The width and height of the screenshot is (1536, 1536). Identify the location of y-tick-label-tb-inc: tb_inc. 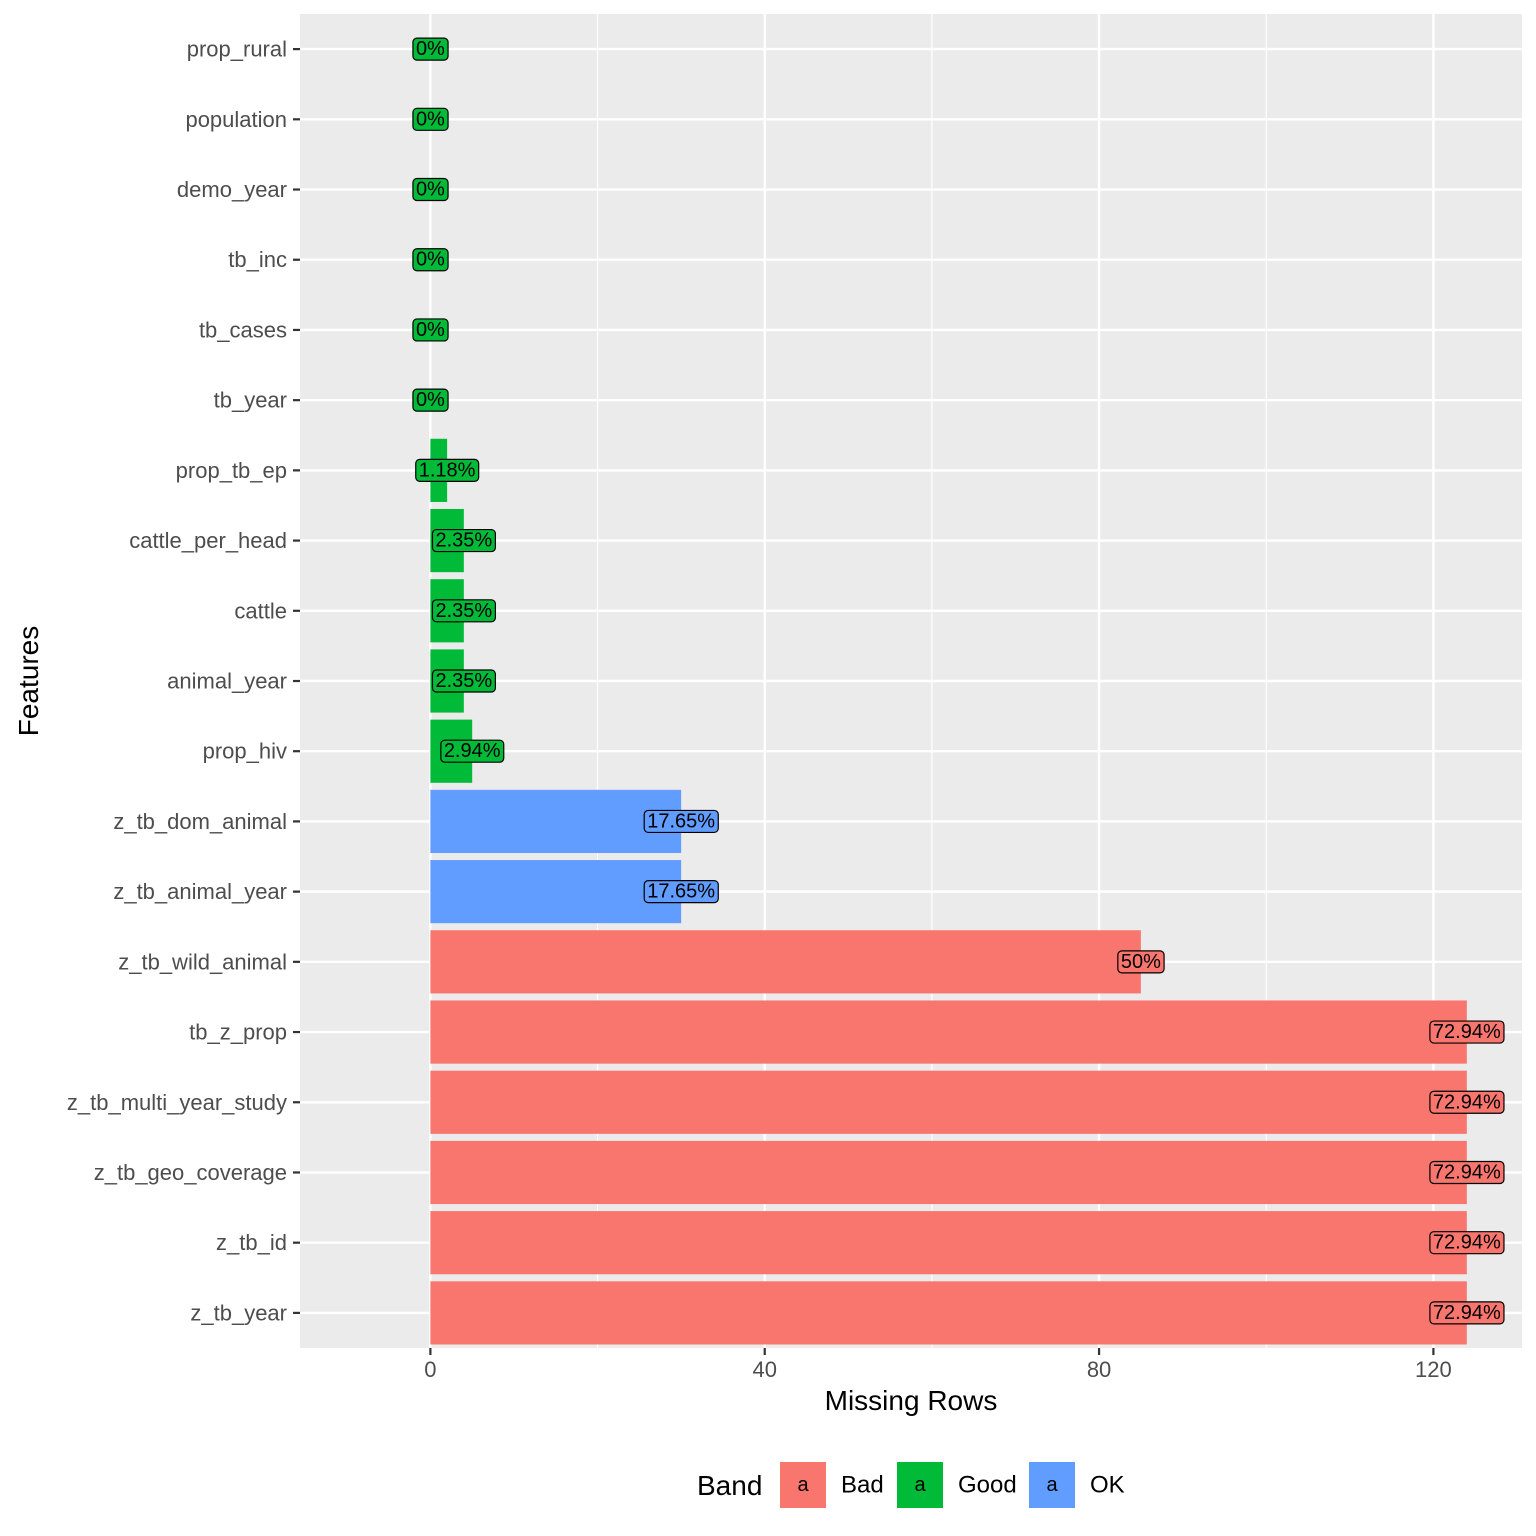
(257, 259).